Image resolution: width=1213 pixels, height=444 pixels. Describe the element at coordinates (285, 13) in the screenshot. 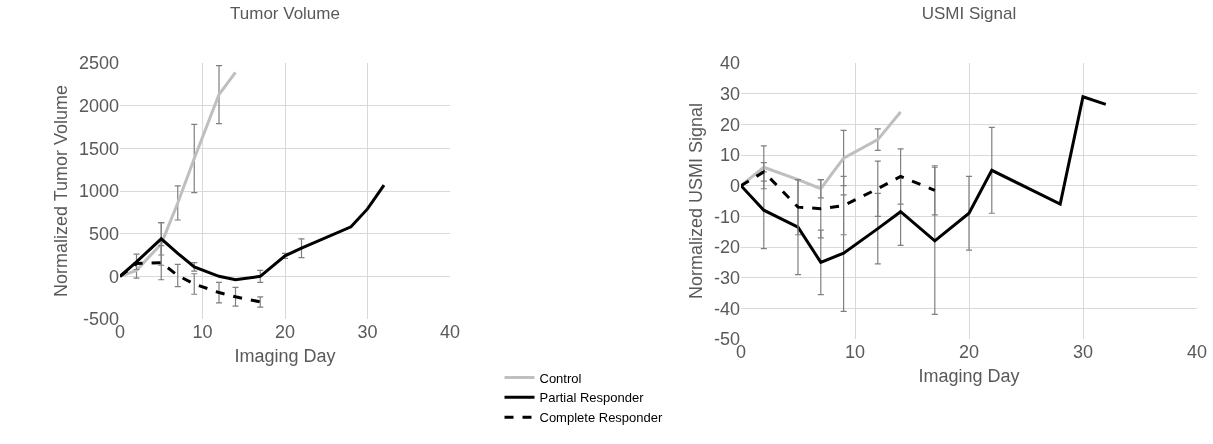

I see `chart-title: Tumor Volume` at that location.